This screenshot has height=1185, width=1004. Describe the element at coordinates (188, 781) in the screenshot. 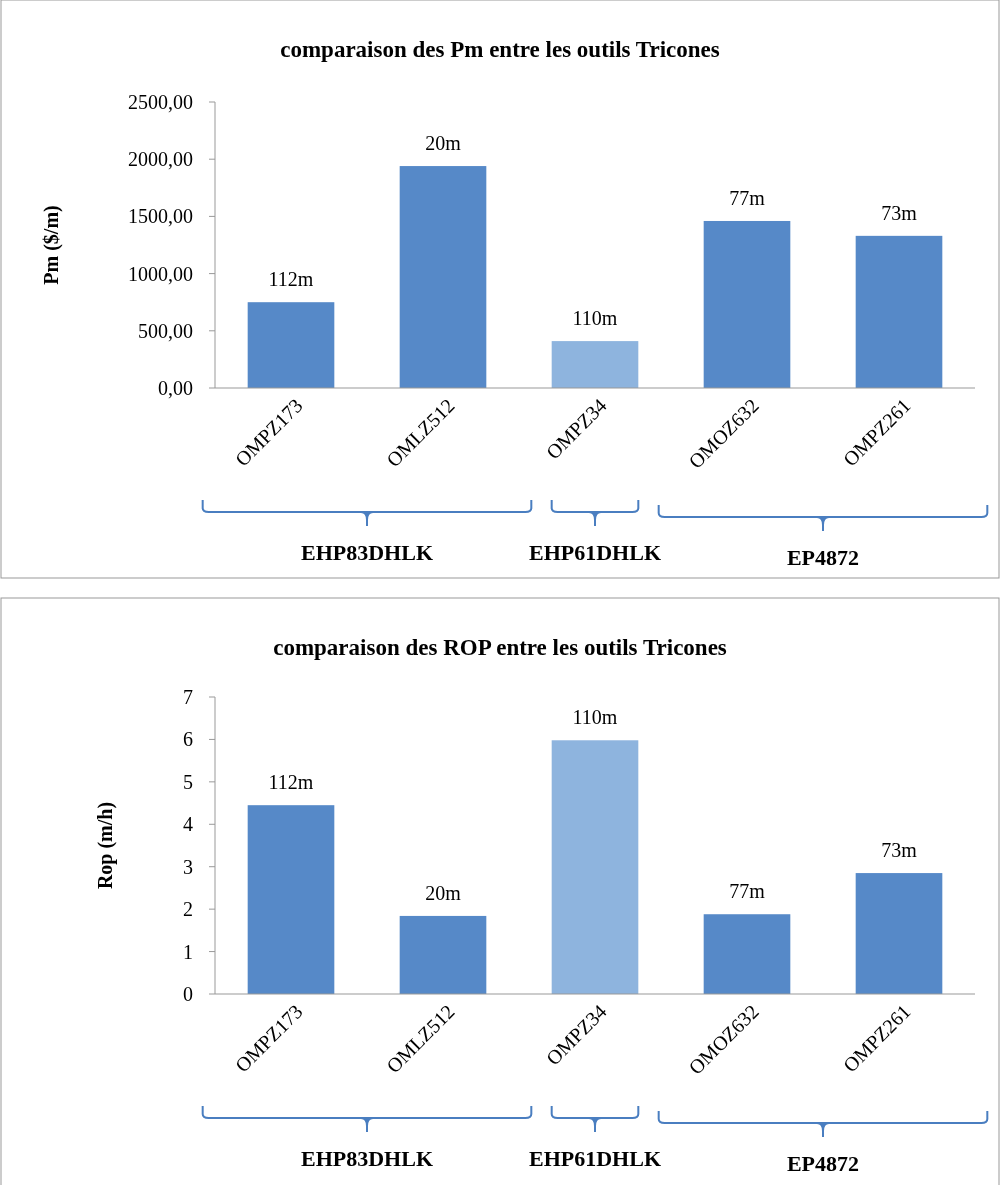

I see `y-tick-label: 5` at that location.